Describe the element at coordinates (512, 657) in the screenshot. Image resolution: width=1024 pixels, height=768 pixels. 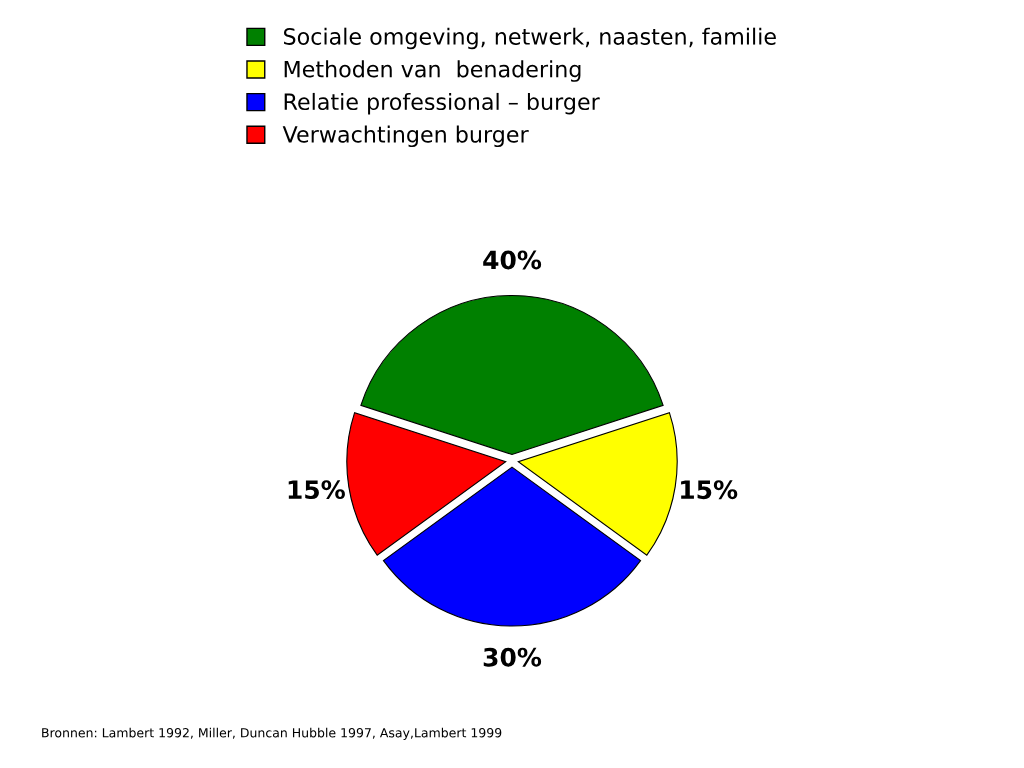
I see `data-label: 30%` at that location.